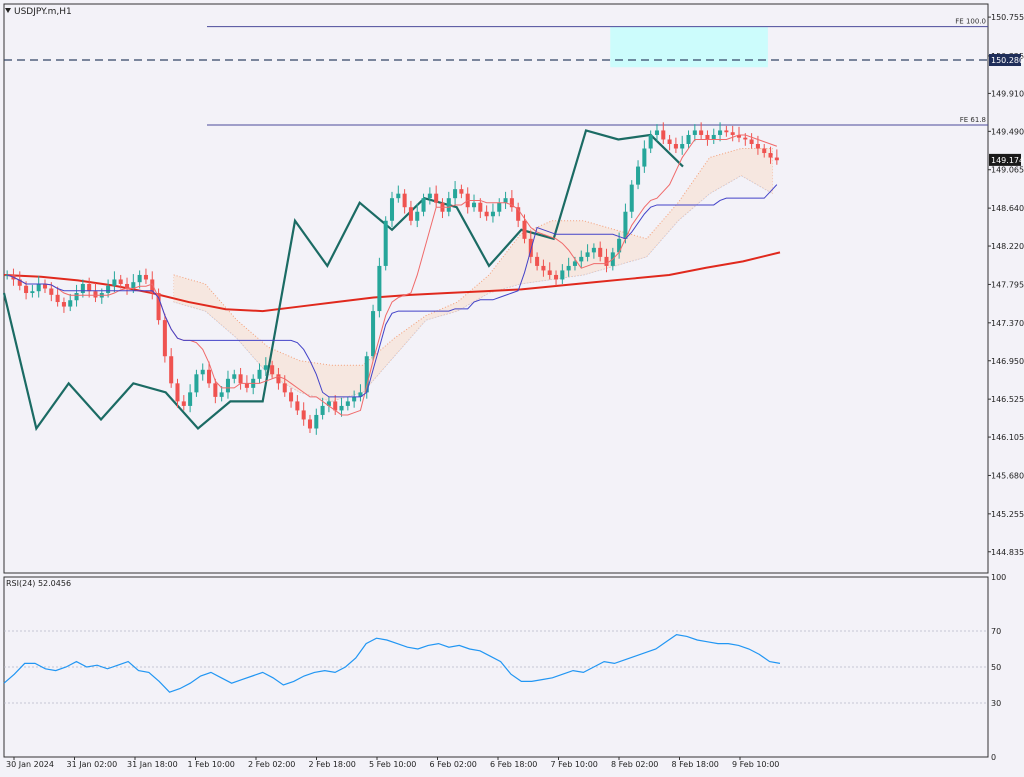 This screenshot has height=777, width=1024. What do you see at coordinates (332, 764) in the screenshot?
I see `x-tick-label: 2 Feb 18:00` at bounding box center [332, 764].